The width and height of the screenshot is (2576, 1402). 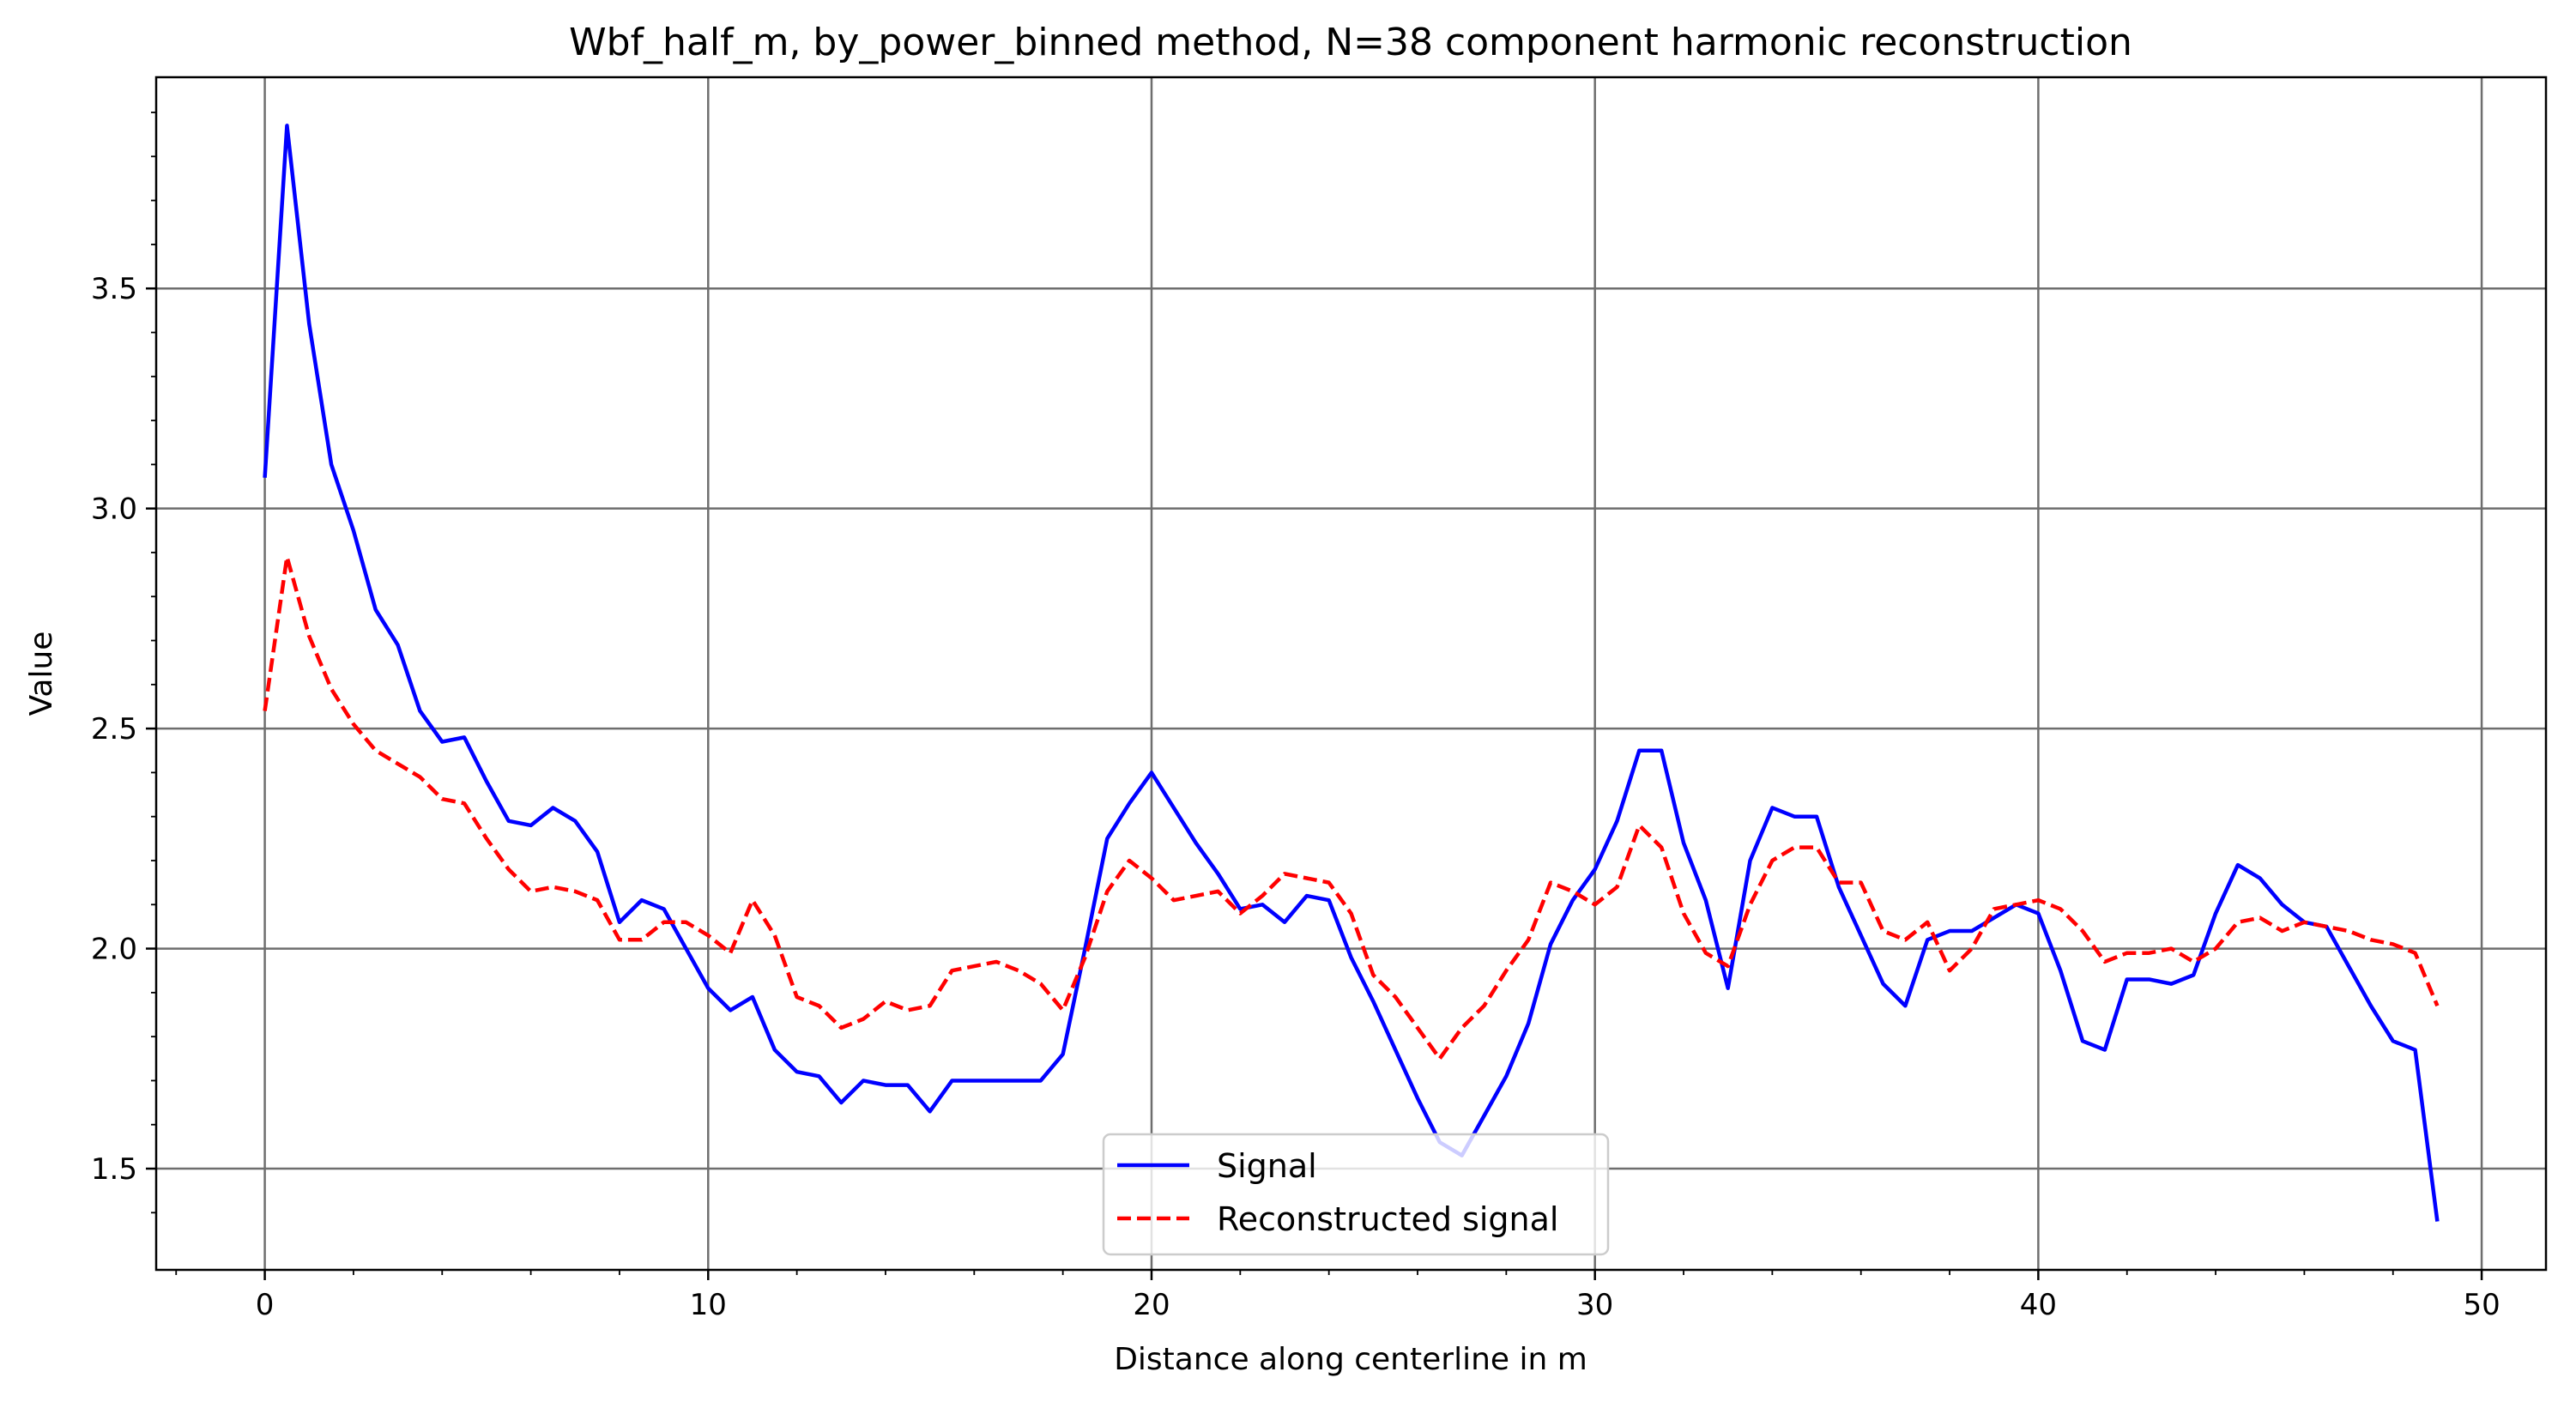 I want to click on y-tick-label: 2.5, so click(x=114, y=729).